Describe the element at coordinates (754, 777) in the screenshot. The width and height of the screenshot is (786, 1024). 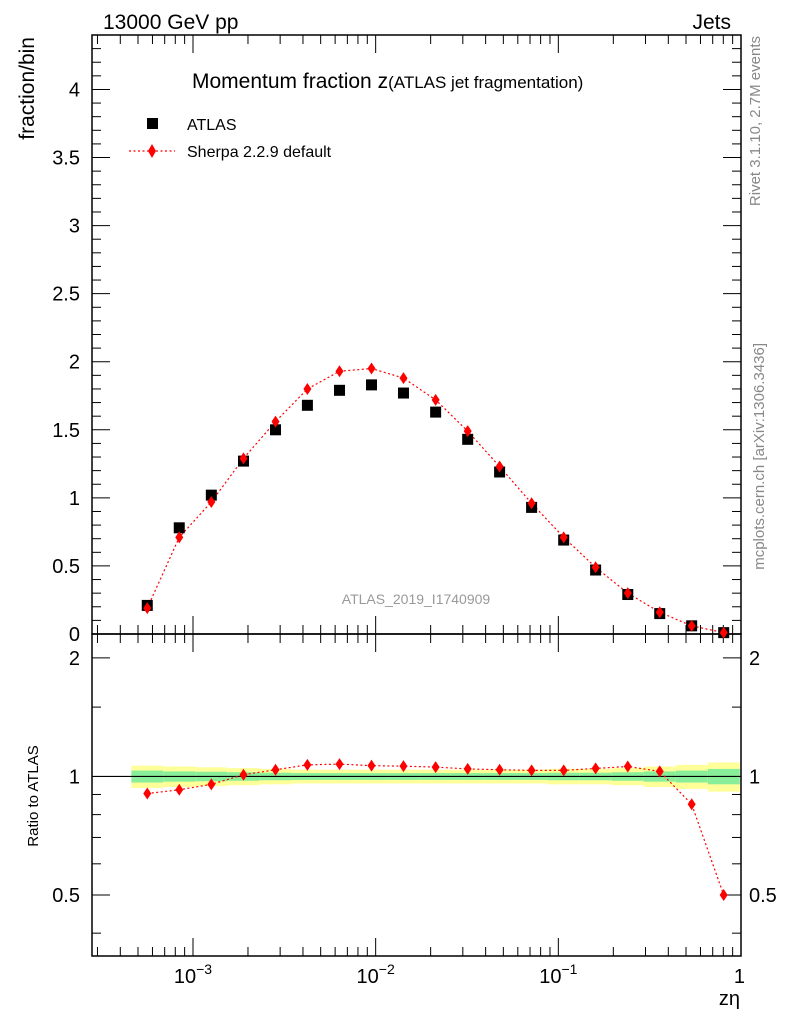
I see `ratio-tick-label-right: 1` at that location.